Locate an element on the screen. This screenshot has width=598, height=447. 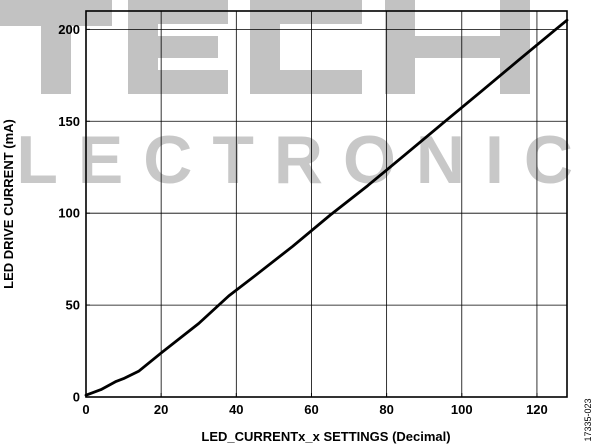
y-tick-label: 150 is located at coordinates (69, 121).